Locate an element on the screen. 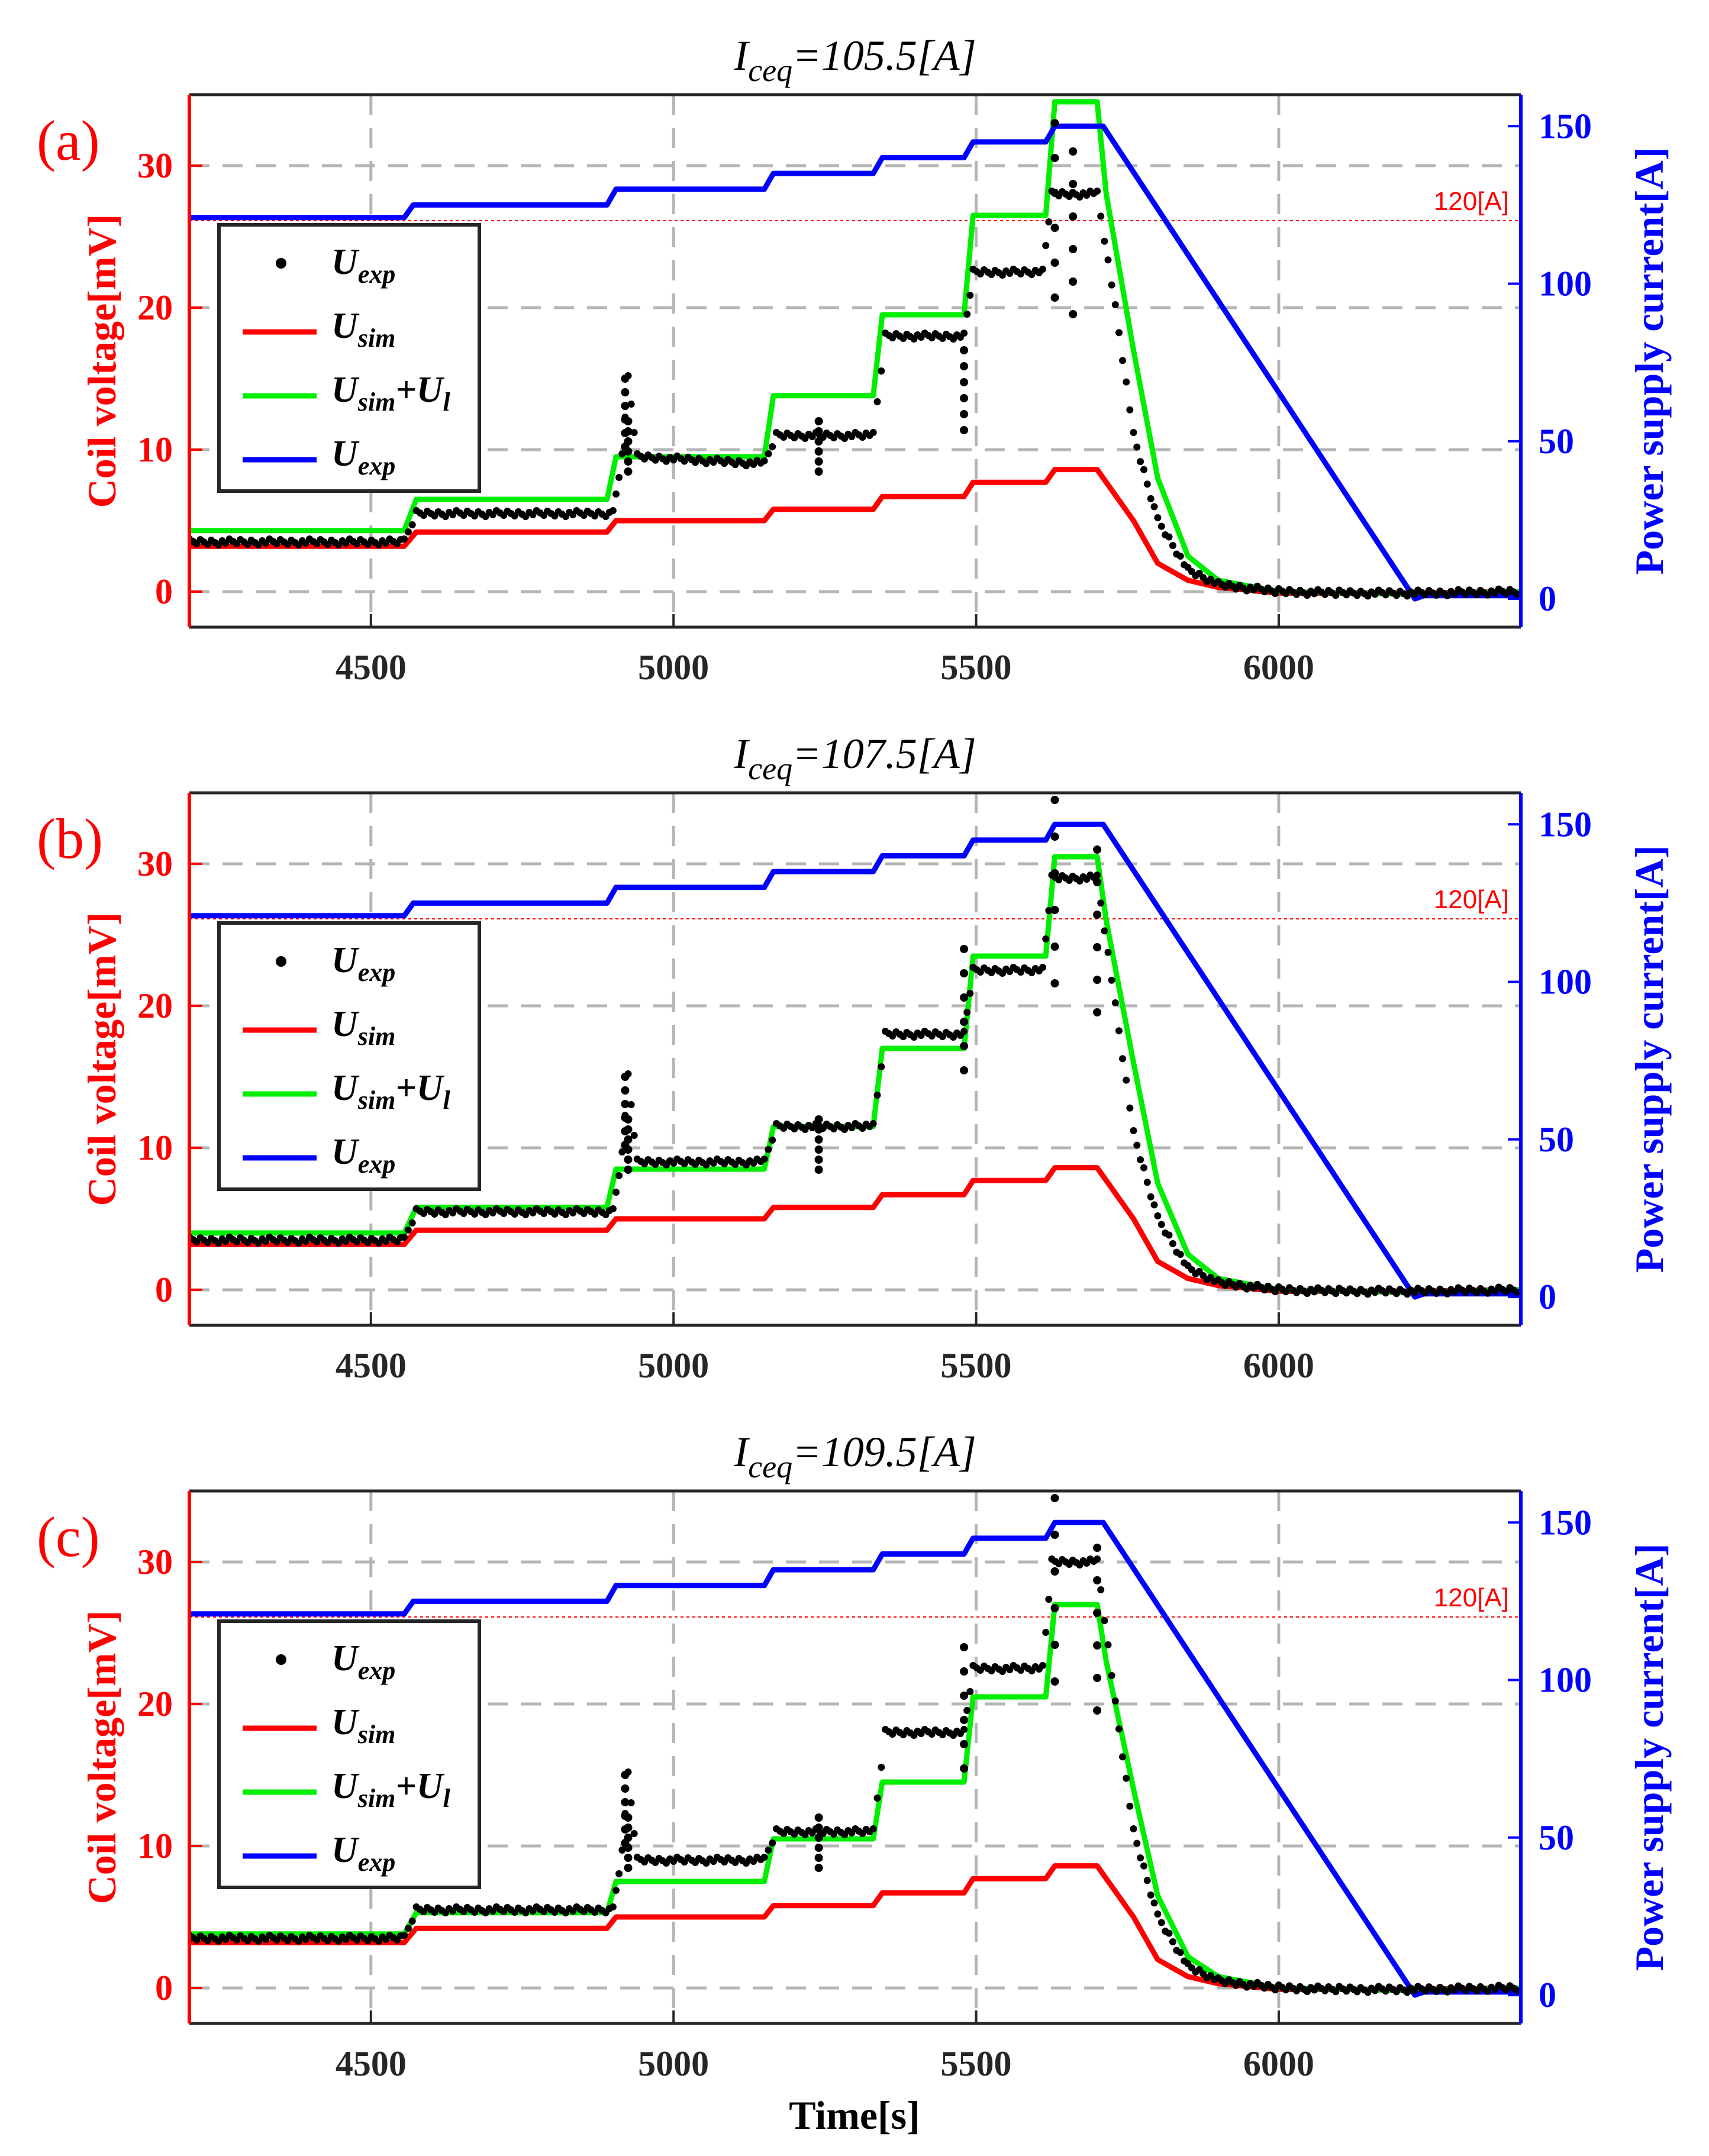  y-left-axis-label: Coil voltage[mV] is located at coordinates (101, 1757).